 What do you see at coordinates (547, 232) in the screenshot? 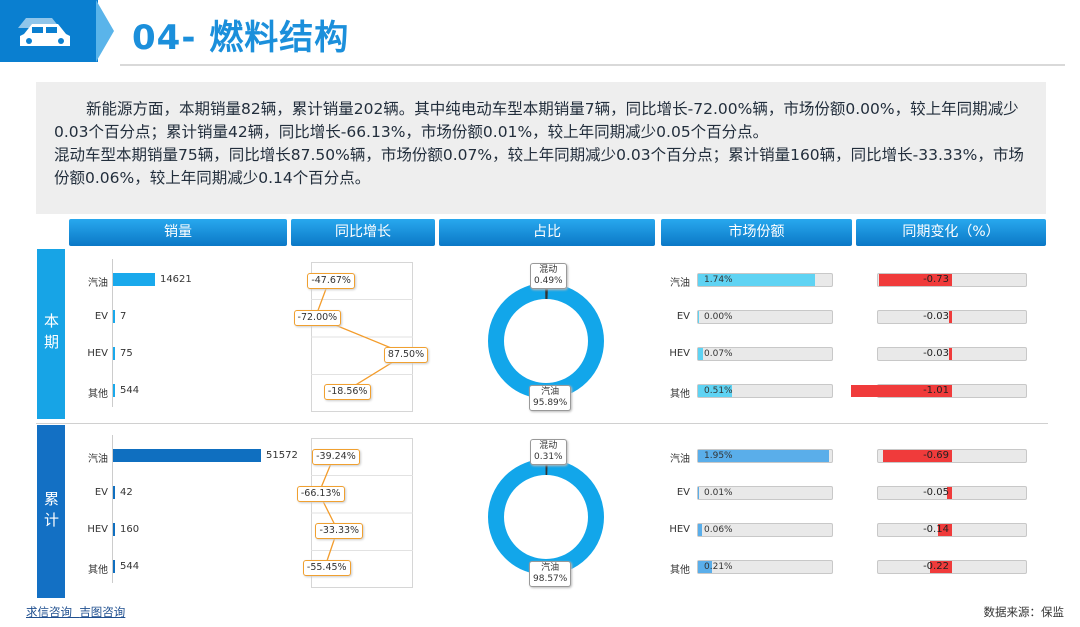
I see `column-header-share: 占比` at bounding box center [547, 232].